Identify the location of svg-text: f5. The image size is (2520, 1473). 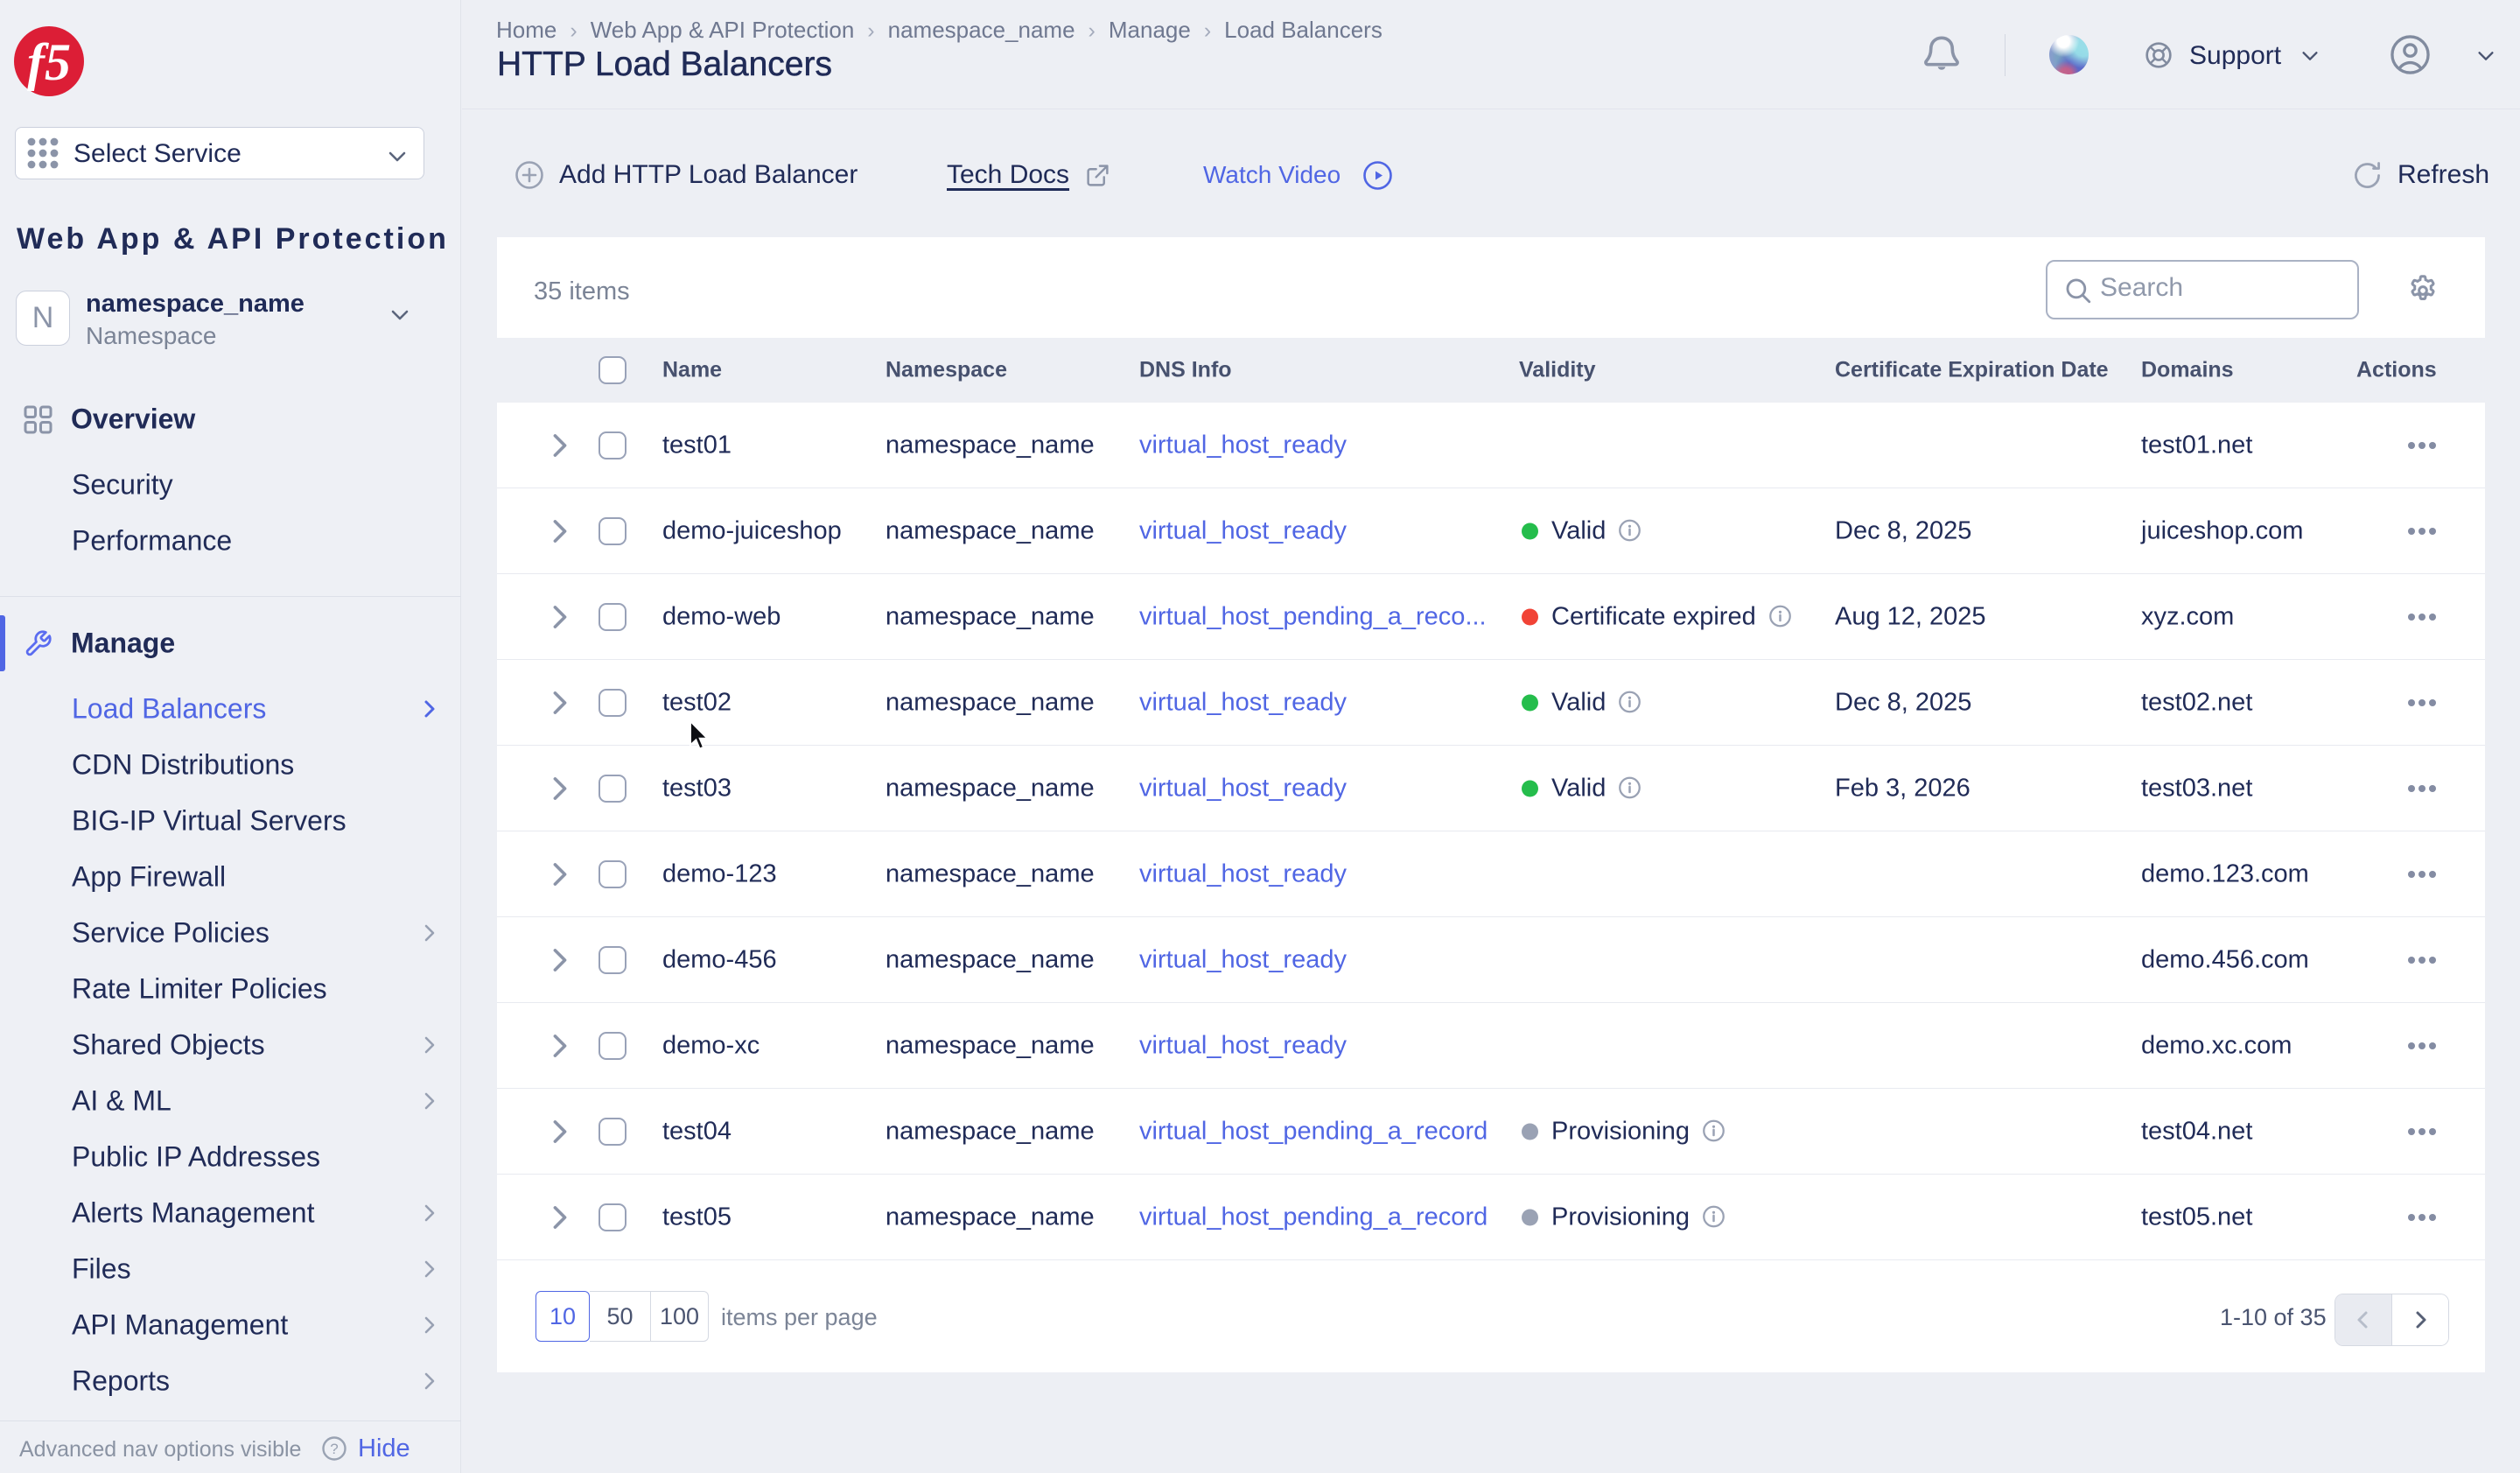
(49, 62).